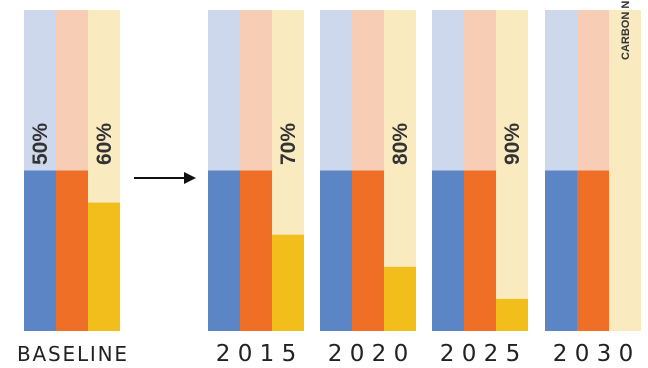 The height and width of the screenshot is (368, 648). What do you see at coordinates (368, 354) in the screenshot?
I see `group-label: 2 0 2 0` at bounding box center [368, 354].